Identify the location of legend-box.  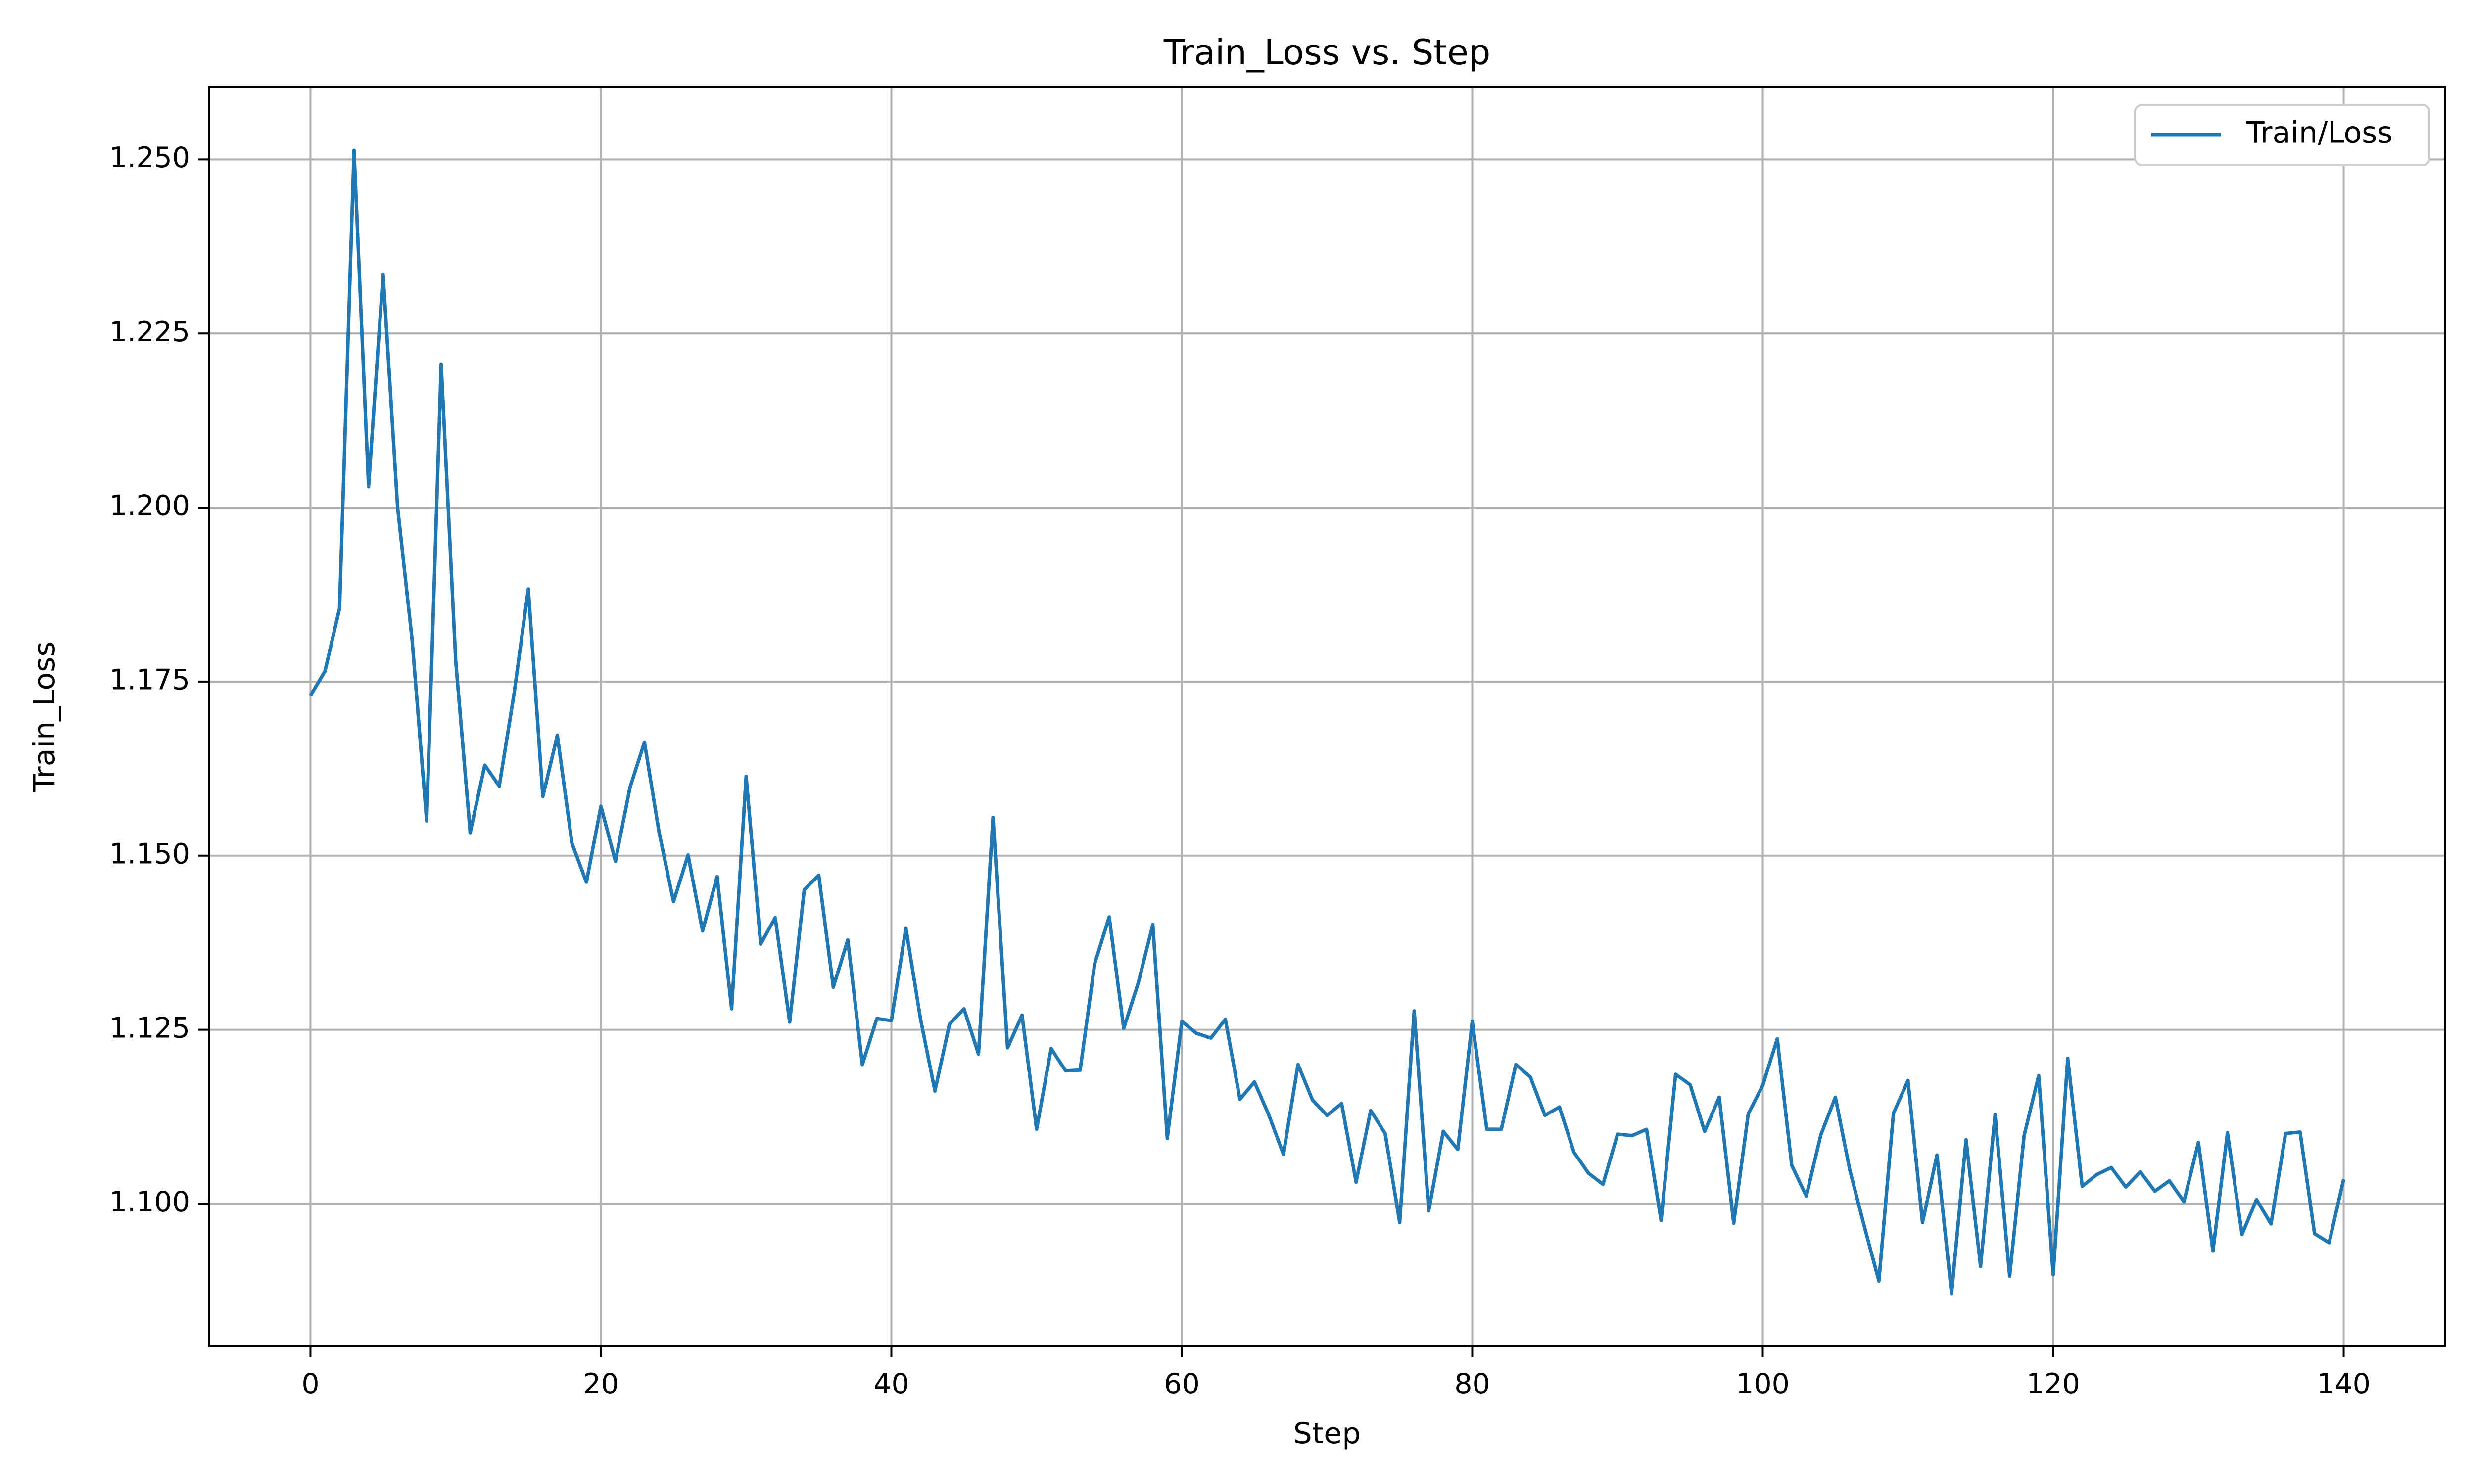
(2282, 135).